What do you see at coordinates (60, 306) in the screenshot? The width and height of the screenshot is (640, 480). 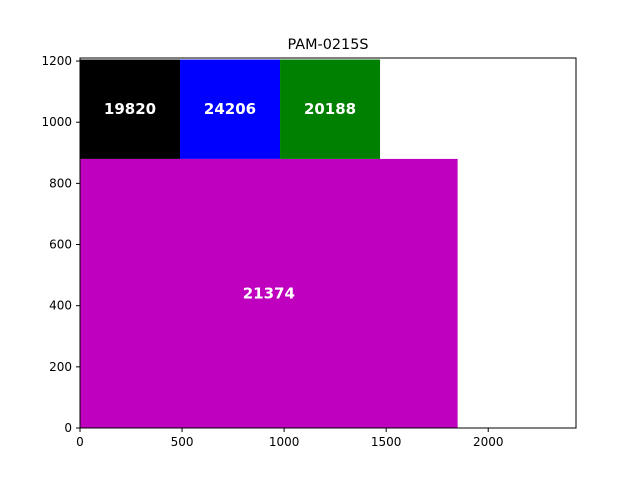 I see `y-tick-label-2: 400` at bounding box center [60, 306].